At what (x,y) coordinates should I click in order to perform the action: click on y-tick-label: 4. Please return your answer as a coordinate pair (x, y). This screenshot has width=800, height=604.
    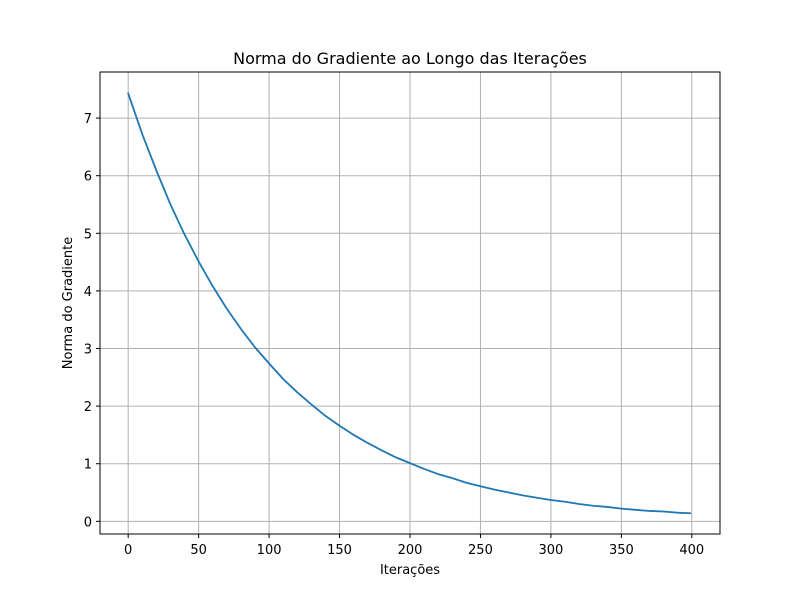
    Looking at the image, I should click on (88, 292).